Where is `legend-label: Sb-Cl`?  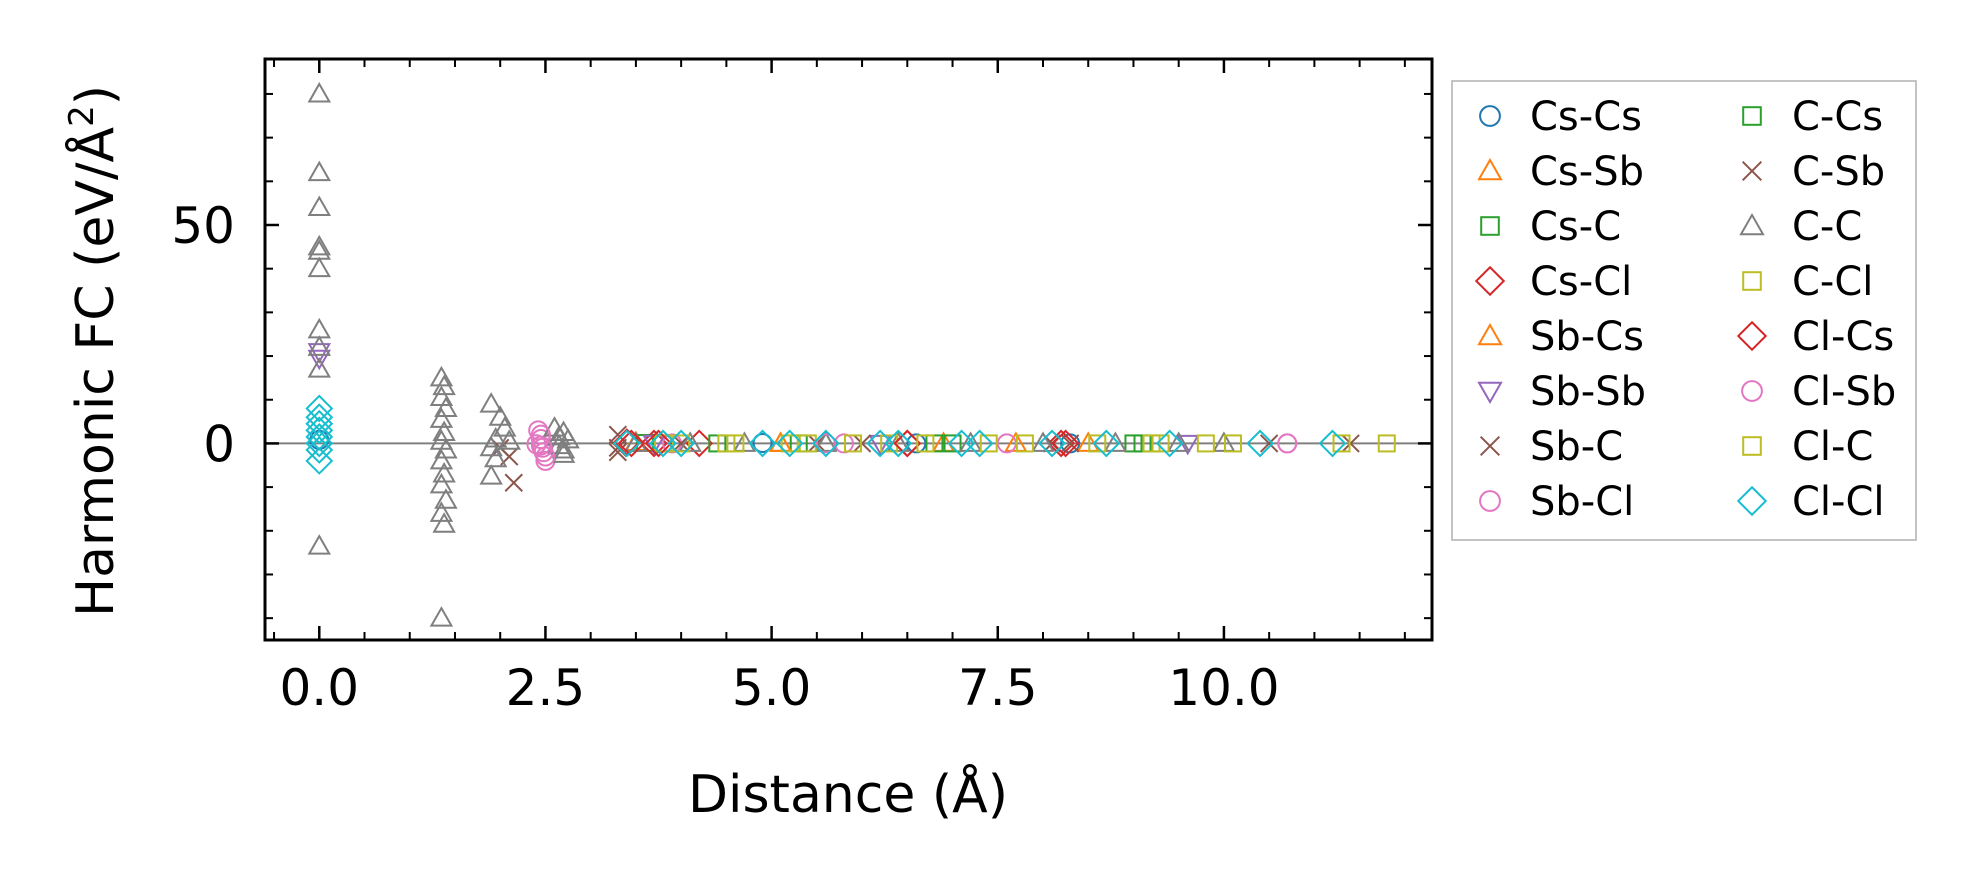
legend-label: Sb-Cl is located at coordinates (1582, 502).